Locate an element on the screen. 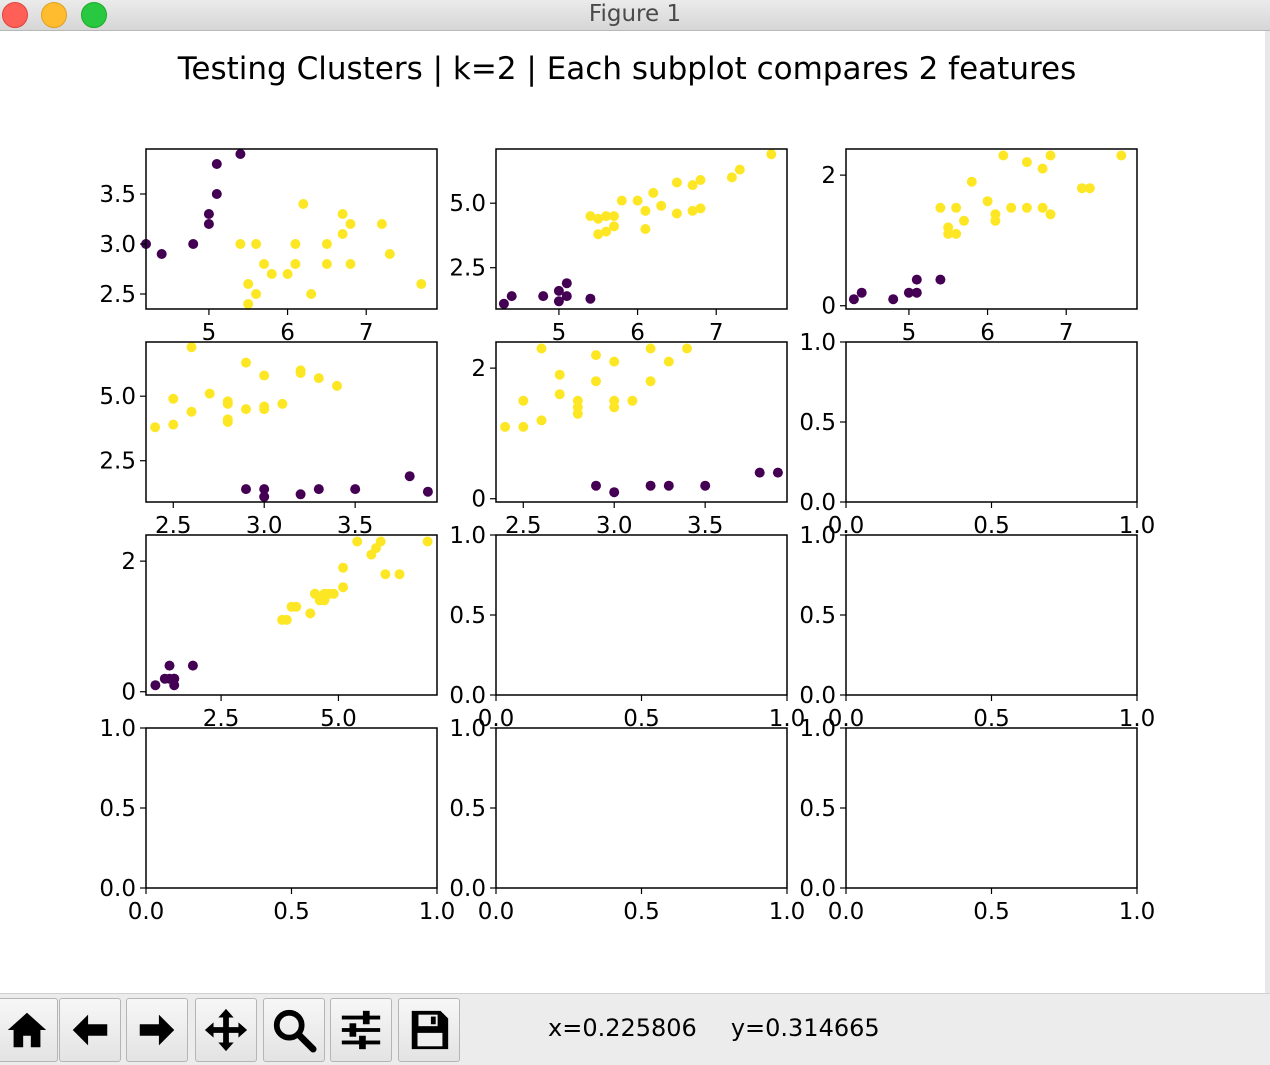 The width and height of the screenshot is (1270, 1065). home-button is located at coordinates (29, 1030).